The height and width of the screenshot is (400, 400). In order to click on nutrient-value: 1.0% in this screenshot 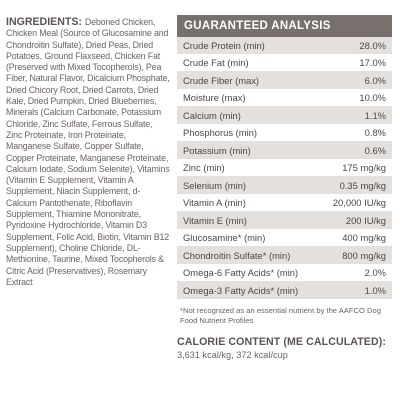, I will do `click(355, 290)`.